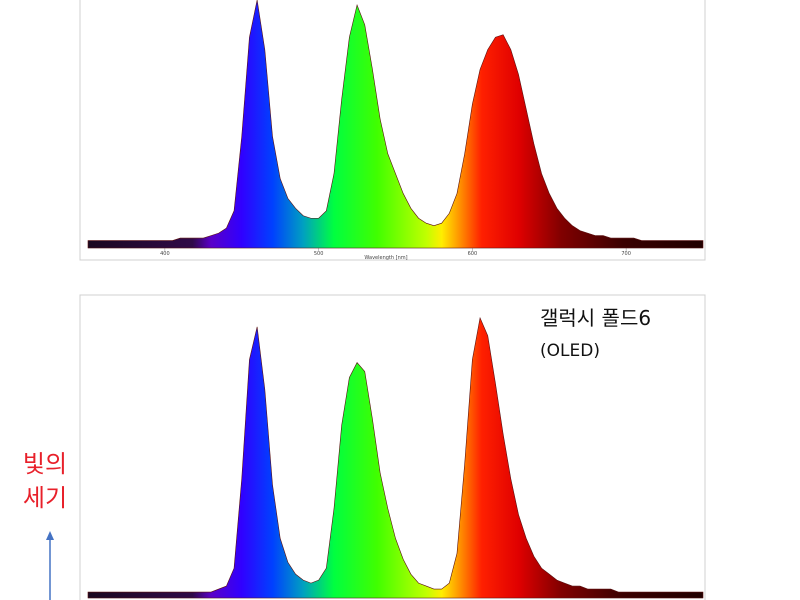 This screenshot has height=600, width=800. What do you see at coordinates (570, 351) in the screenshot?
I see `annotation: (OLED)` at bounding box center [570, 351].